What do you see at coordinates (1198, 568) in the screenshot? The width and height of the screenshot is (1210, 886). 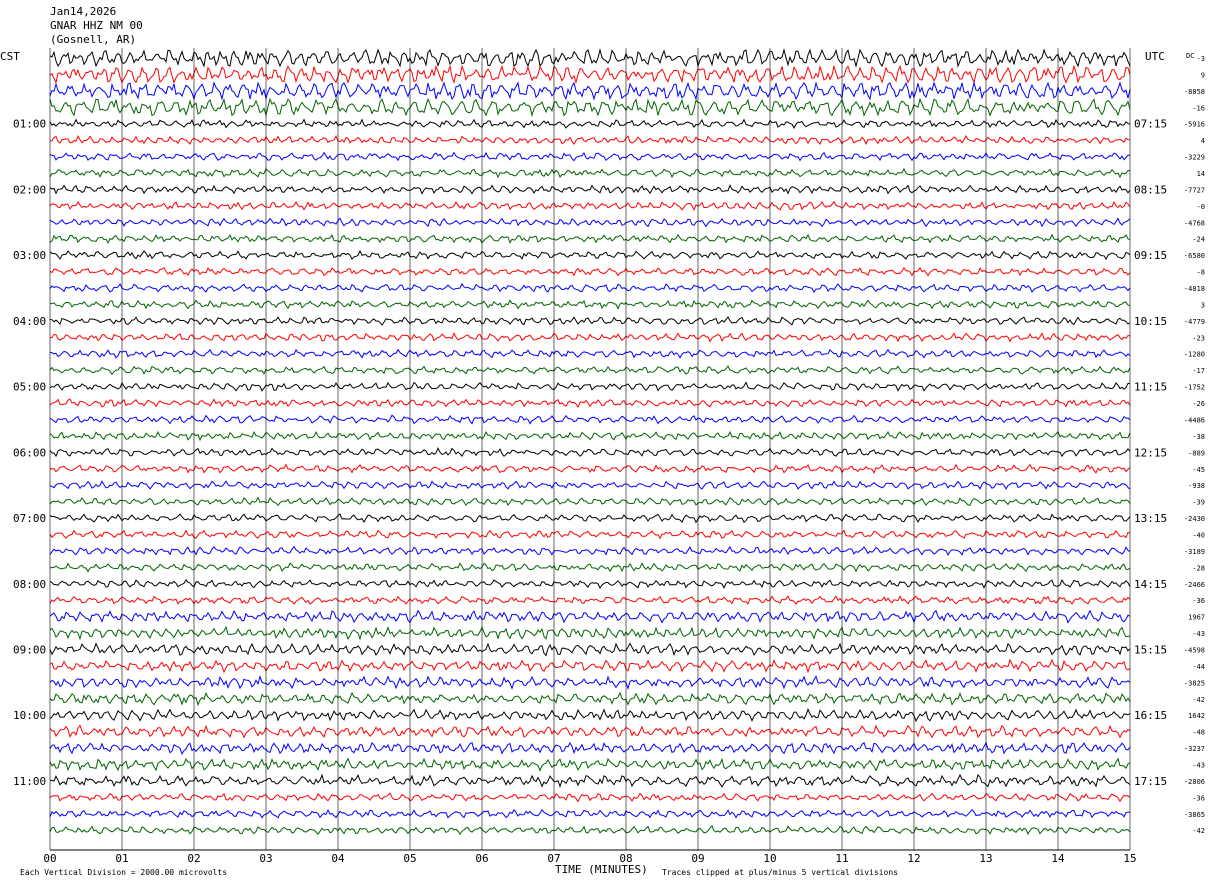 I see `dc-offset-label: -28` at bounding box center [1198, 568].